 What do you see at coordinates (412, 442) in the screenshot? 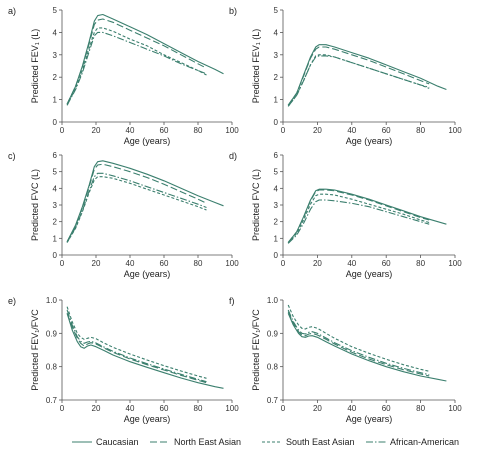
I see `legend-item: African-American` at bounding box center [412, 442].